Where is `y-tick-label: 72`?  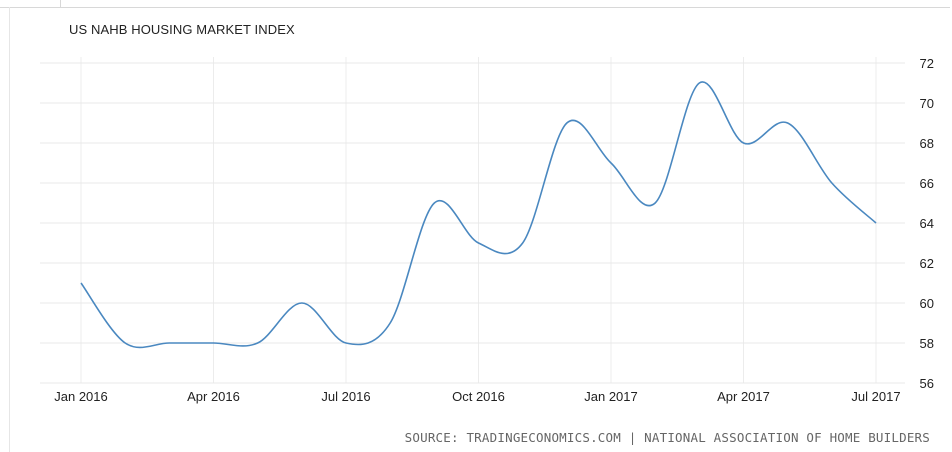 y-tick-label: 72 is located at coordinates (927, 63).